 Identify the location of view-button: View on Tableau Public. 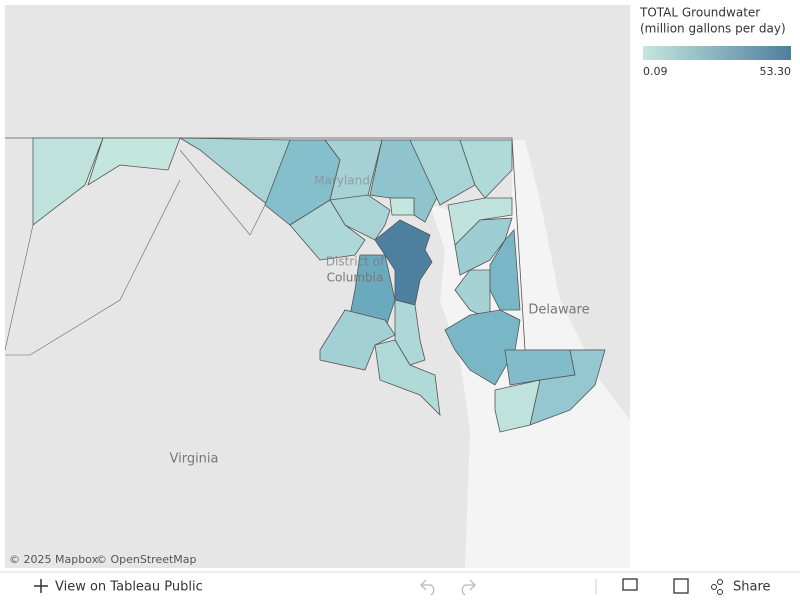
(118, 587).